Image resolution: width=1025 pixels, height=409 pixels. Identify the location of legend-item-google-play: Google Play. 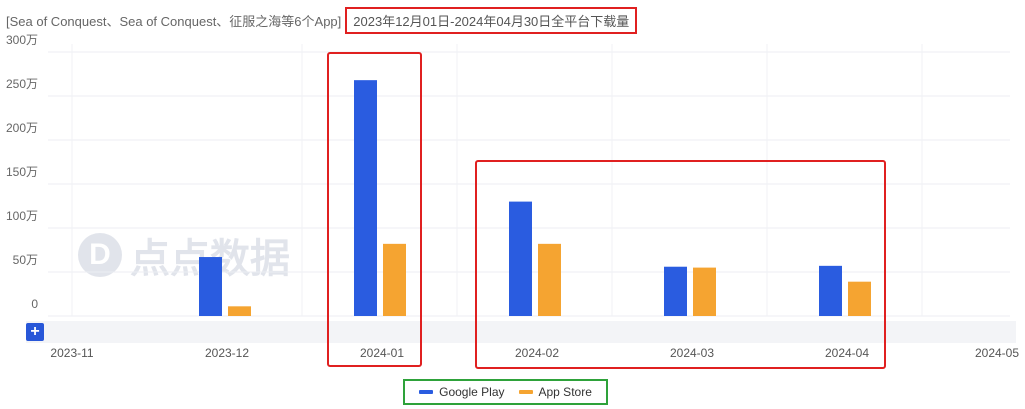
(462, 392).